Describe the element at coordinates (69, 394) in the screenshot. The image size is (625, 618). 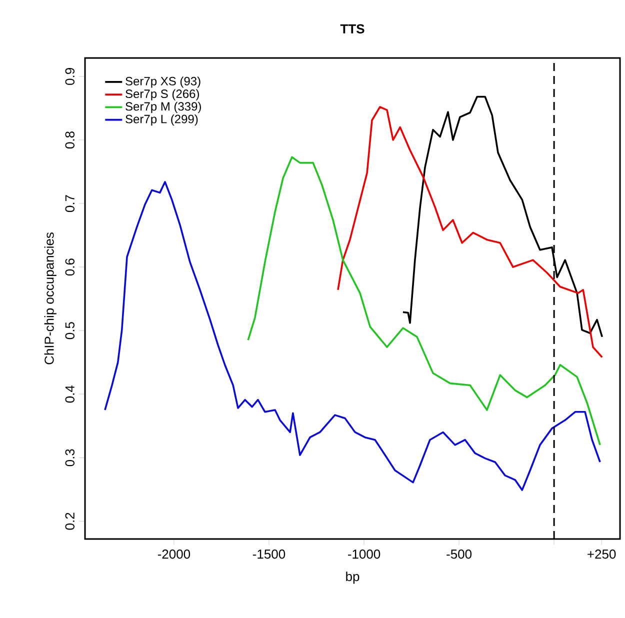
I see `y-tick-label: 0.4` at that location.